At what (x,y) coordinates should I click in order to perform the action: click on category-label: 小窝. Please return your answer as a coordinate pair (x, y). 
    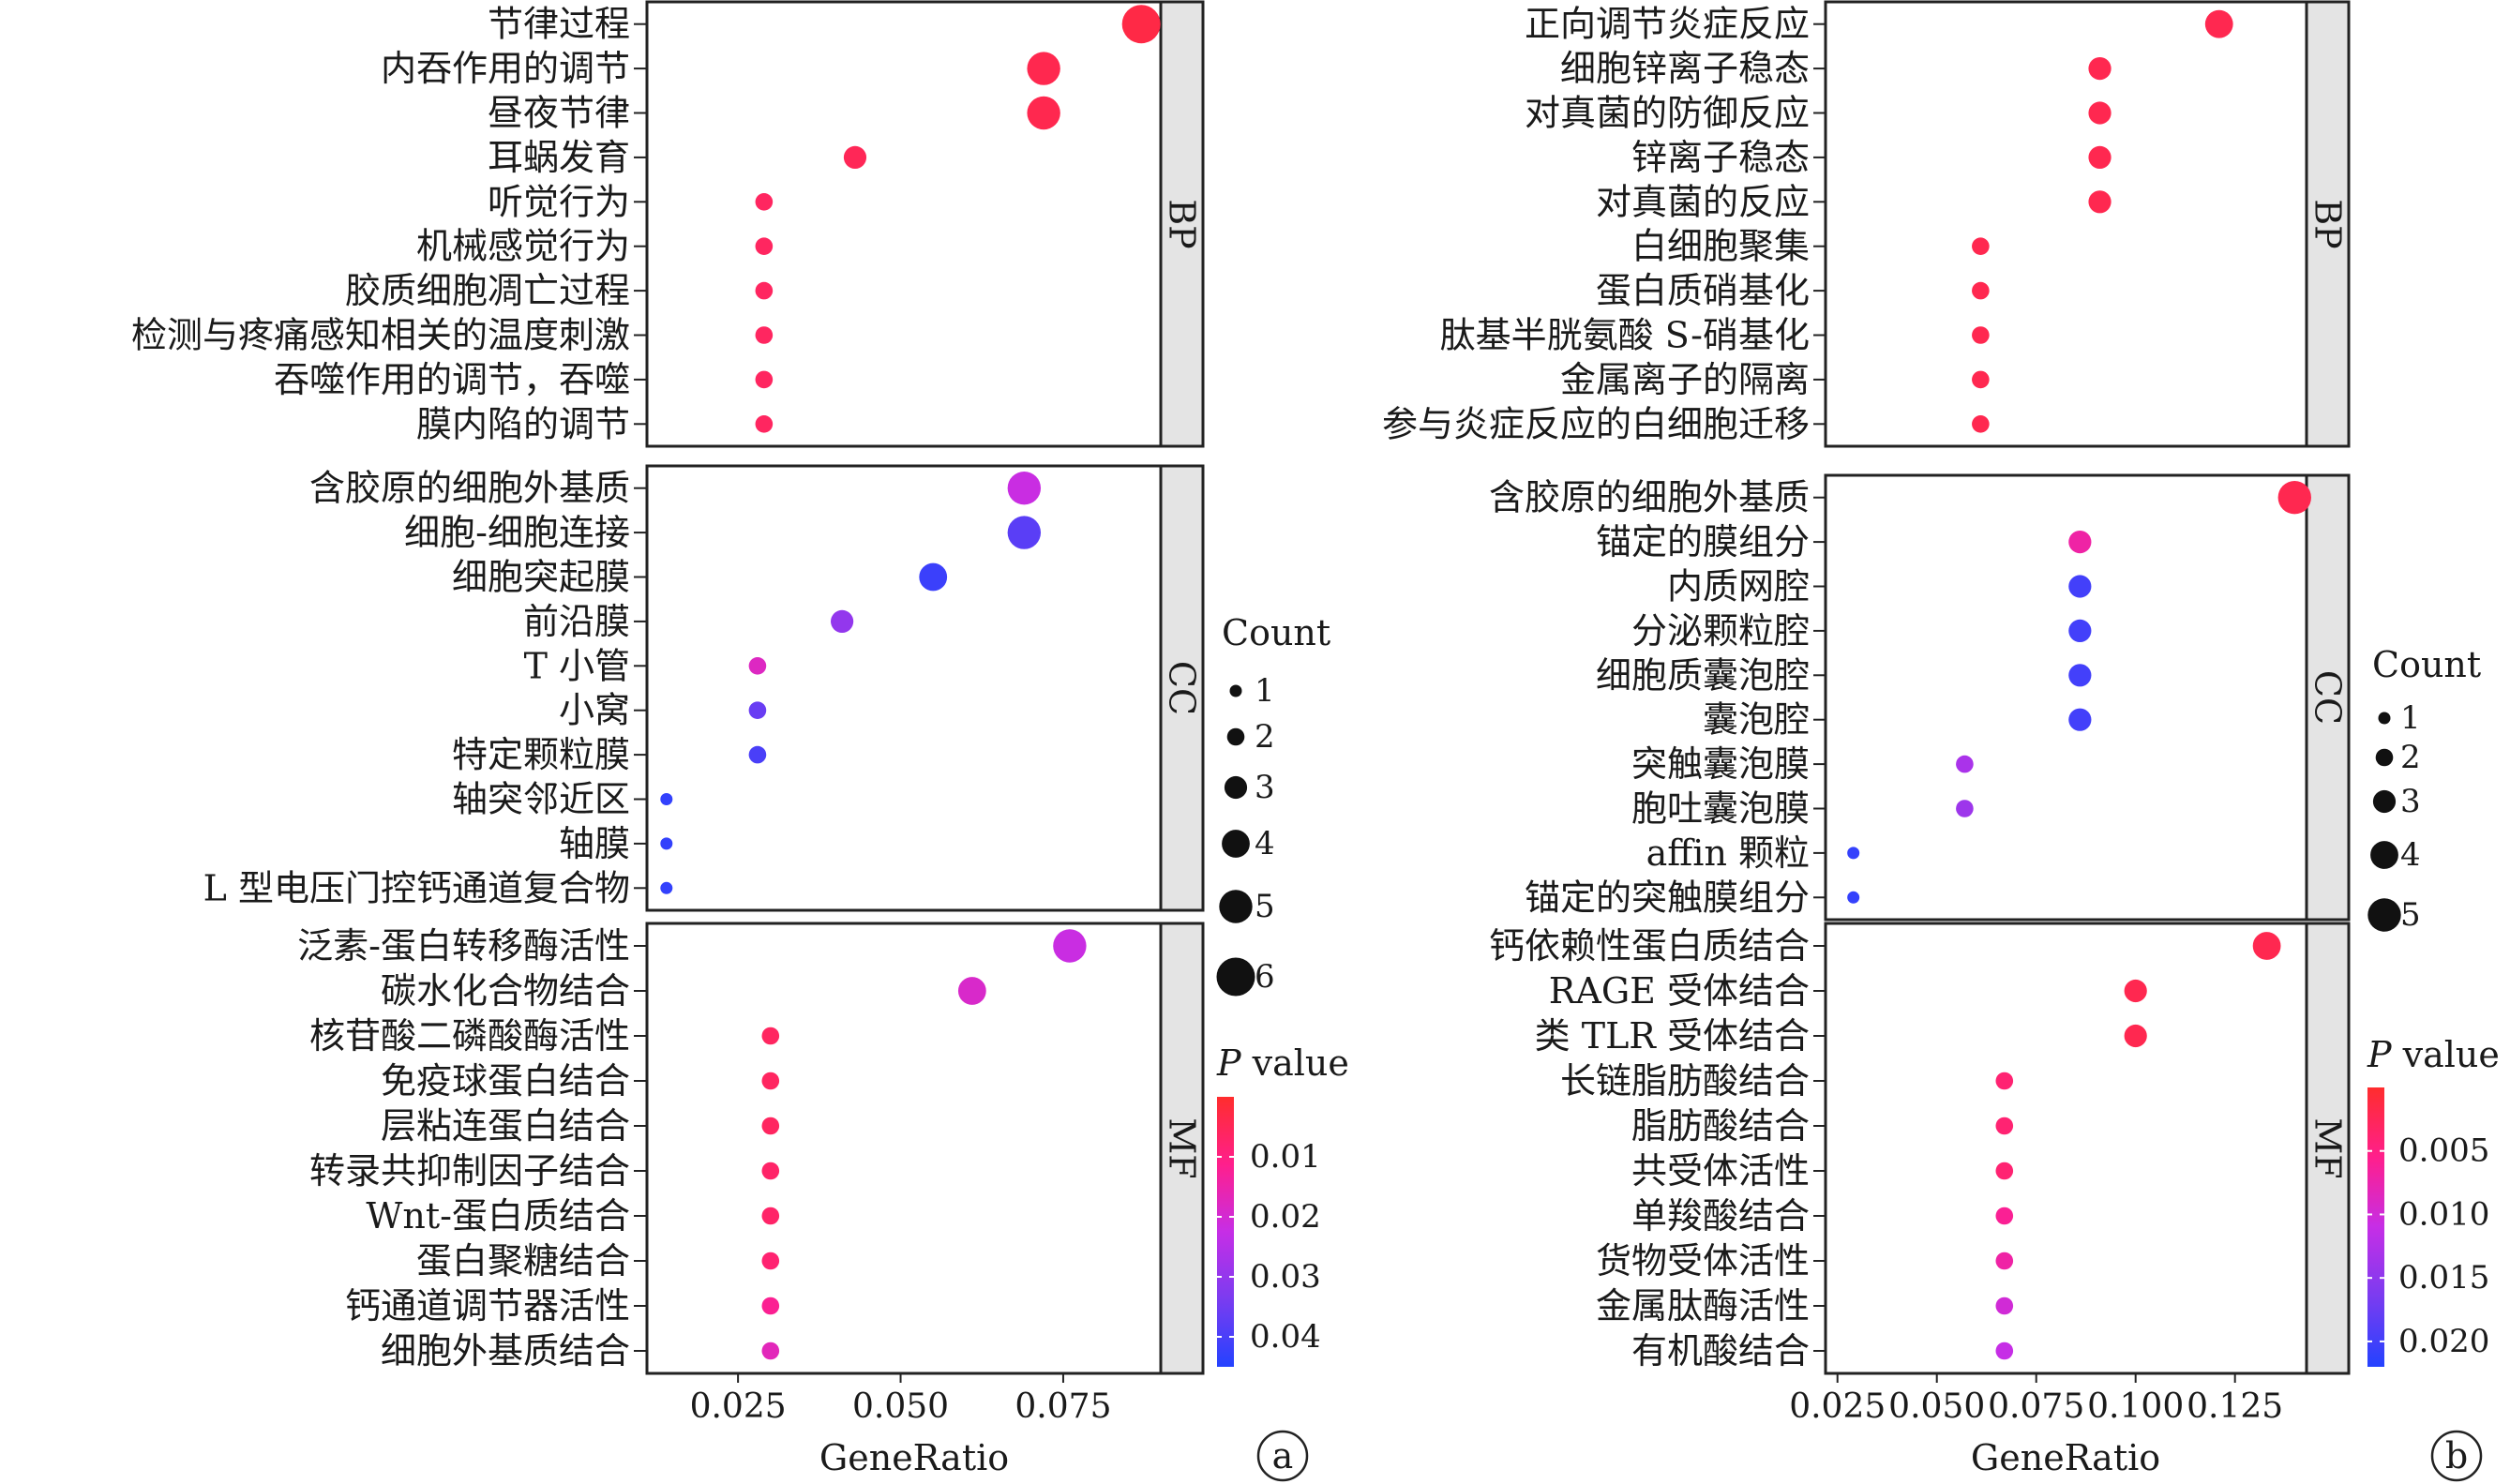
    Looking at the image, I should click on (594, 710).